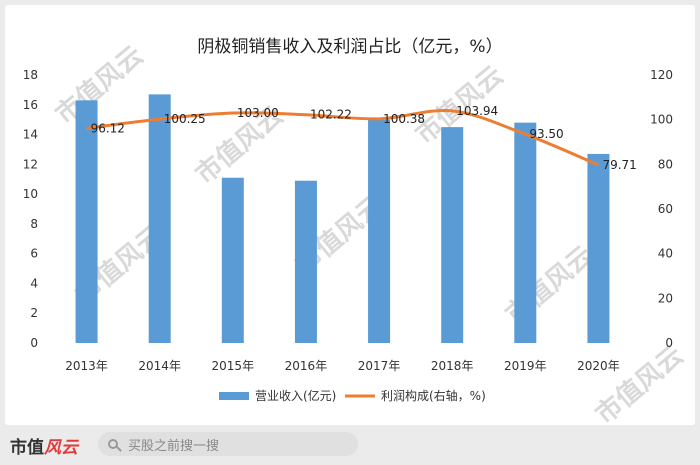  Describe the element at coordinates (228, 444) in the screenshot. I see `search-box: 买股之前搜一搜` at that location.